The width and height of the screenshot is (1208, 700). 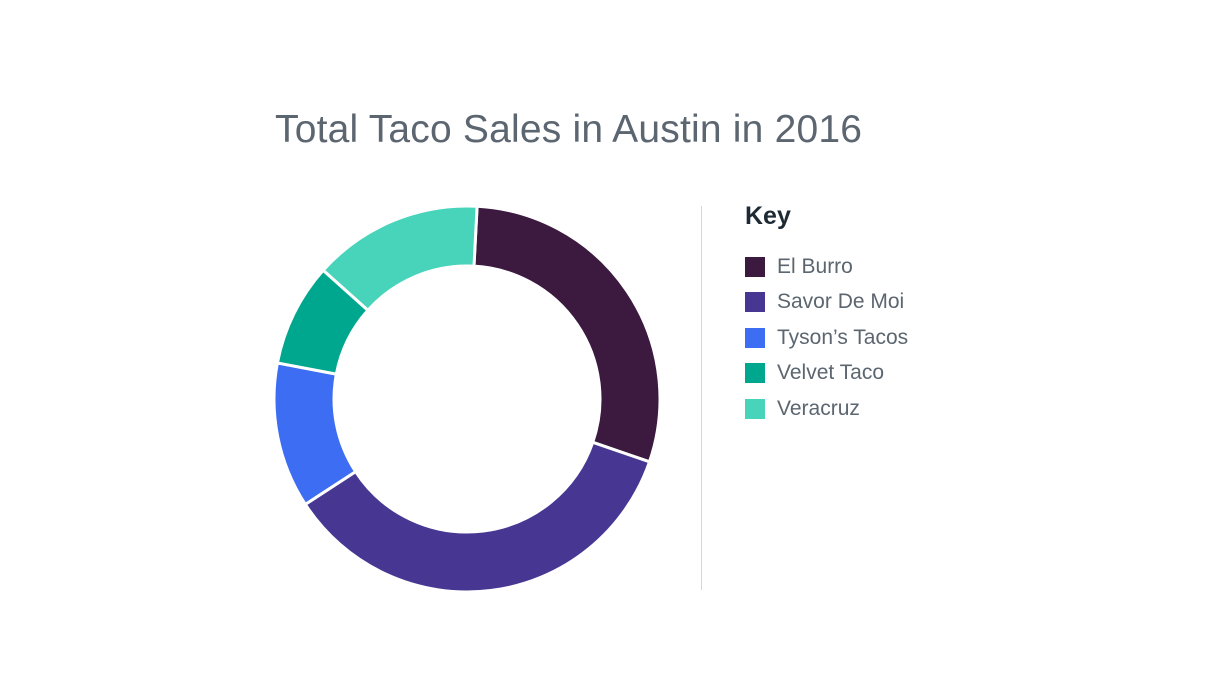 What do you see at coordinates (768, 216) in the screenshot?
I see `legend-title: Key` at bounding box center [768, 216].